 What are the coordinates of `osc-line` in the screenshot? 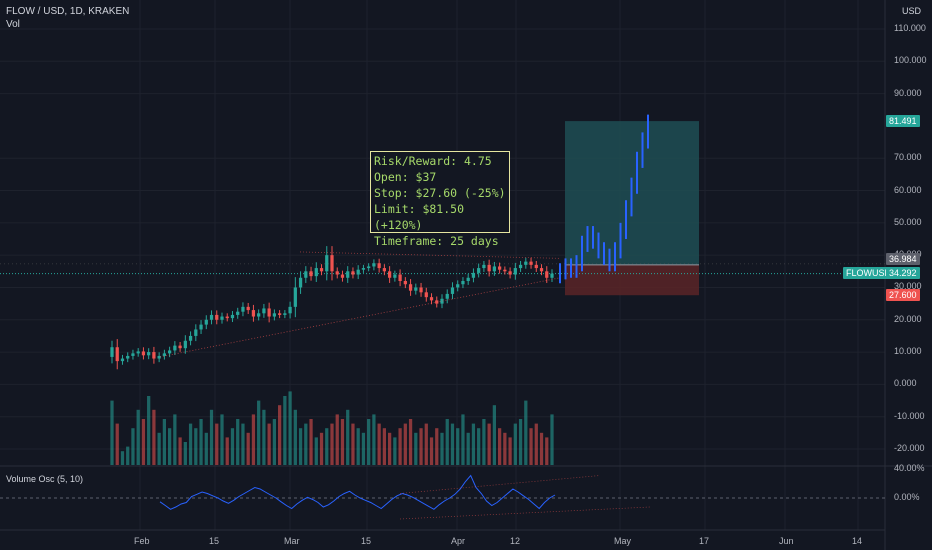 It's located at (357, 492).